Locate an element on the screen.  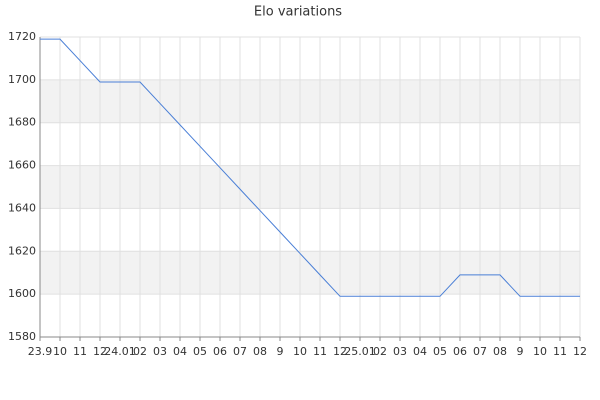
x-tick-label: 24.01 is located at coordinates (120, 351).